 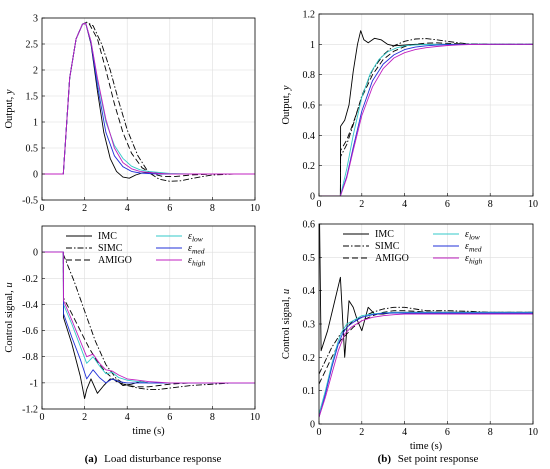 I want to click on y-tick-label: 2, so click(x=35, y=71).